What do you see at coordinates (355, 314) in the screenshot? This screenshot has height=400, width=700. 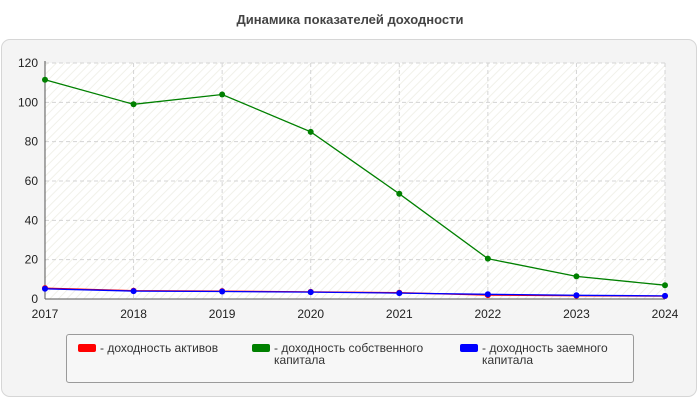 I see `x-tick-labels: 2017 2018 2019 2020 2021 2022 2023 2024` at bounding box center [355, 314].